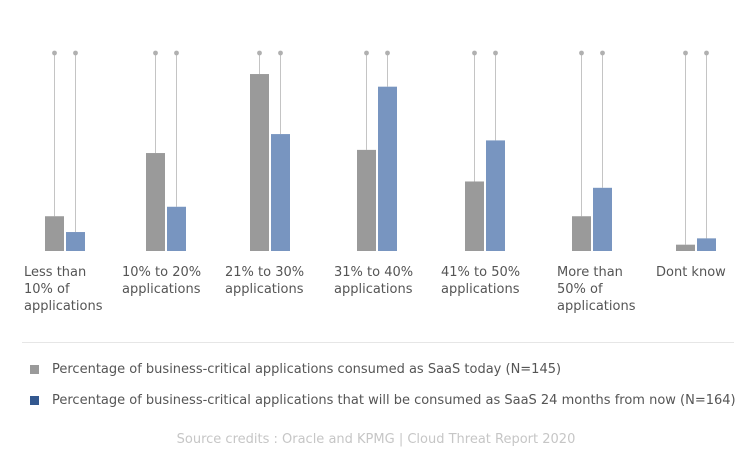  What do you see at coordinates (34, 369) in the screenshot?
I see `legend-swatch-today` at bounding box center [34, 369].